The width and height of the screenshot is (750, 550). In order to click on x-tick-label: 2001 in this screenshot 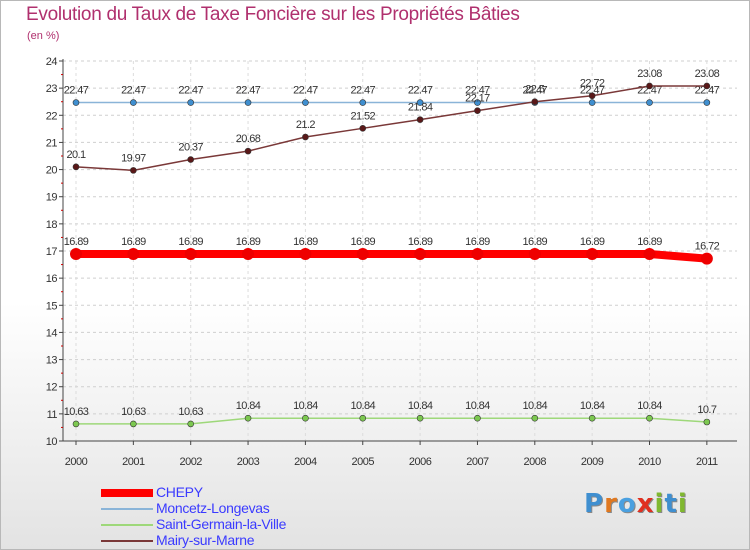, I will do `click(133, 462)`.